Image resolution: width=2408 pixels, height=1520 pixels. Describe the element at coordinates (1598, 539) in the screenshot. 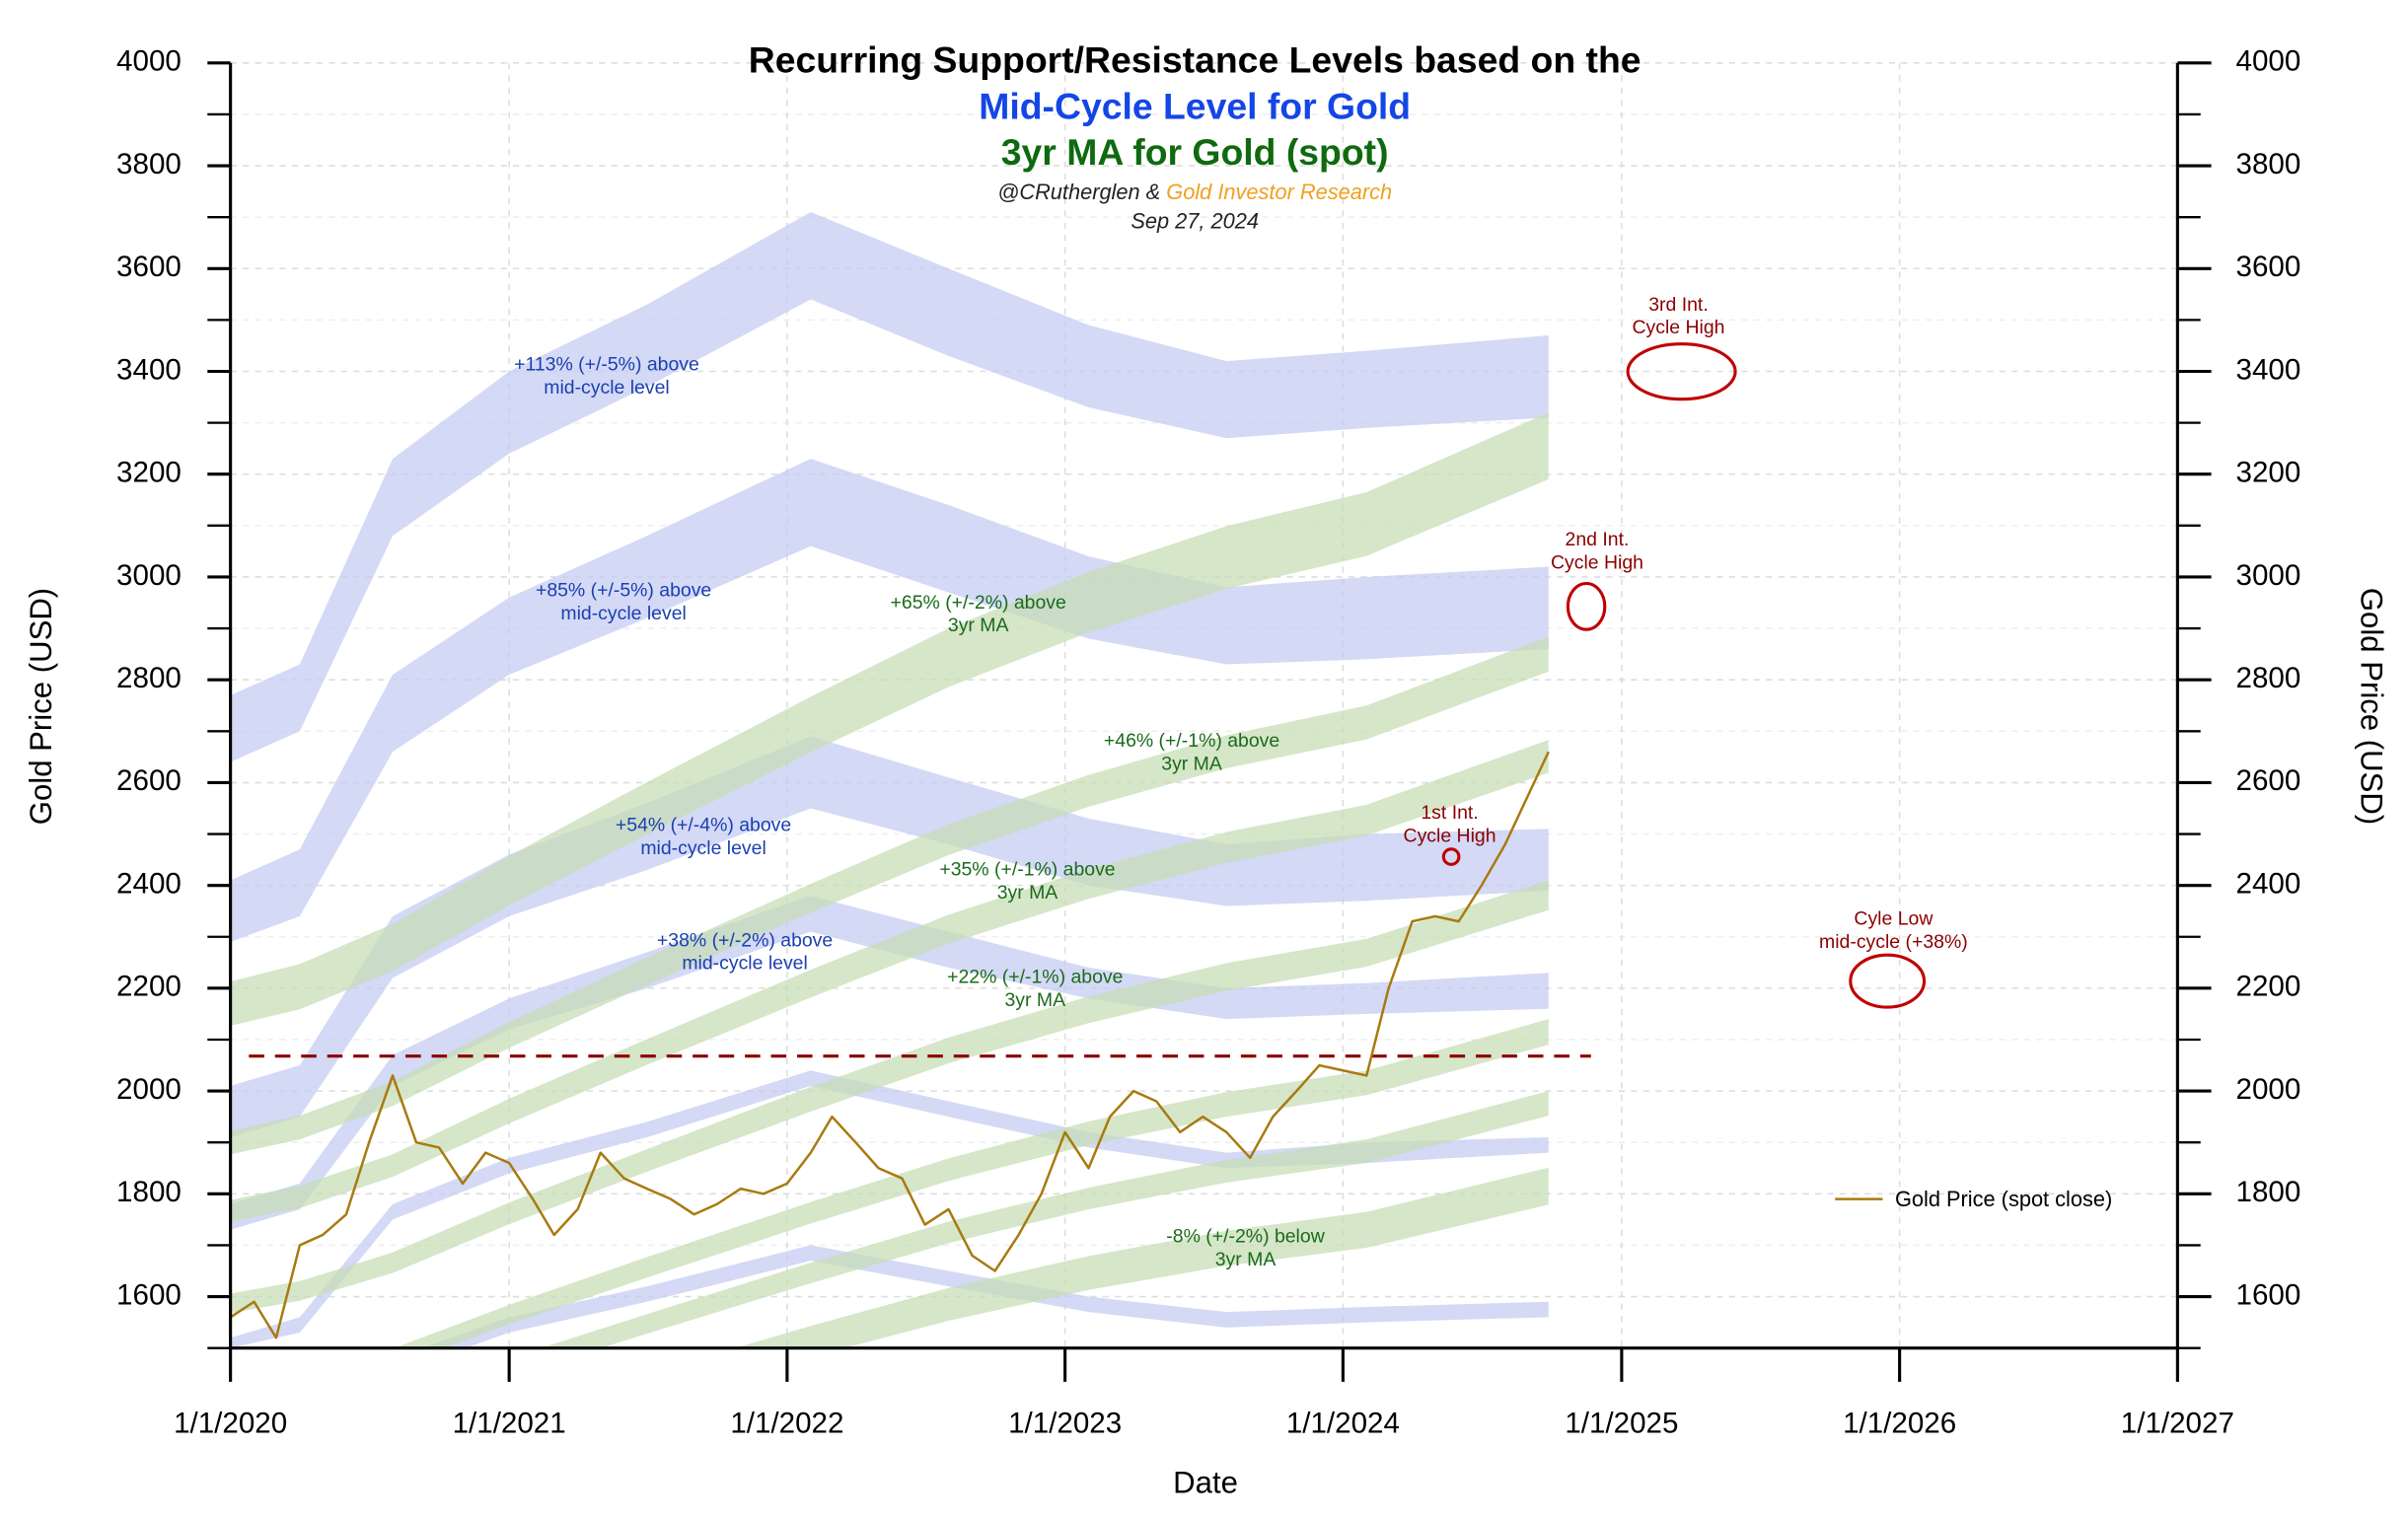

I see `annotation: 2nd Int.` at that location.